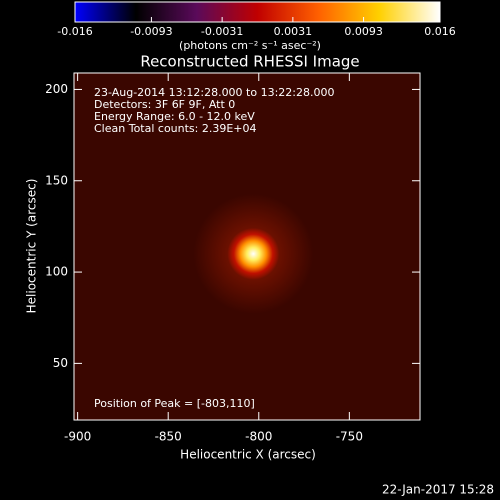 The height and width of the screenshot is (500, 500). What do you see at coordinates (56, 272) in the screenshot?
I see `y-tick-label: 100` at bounding box center [56, 272].